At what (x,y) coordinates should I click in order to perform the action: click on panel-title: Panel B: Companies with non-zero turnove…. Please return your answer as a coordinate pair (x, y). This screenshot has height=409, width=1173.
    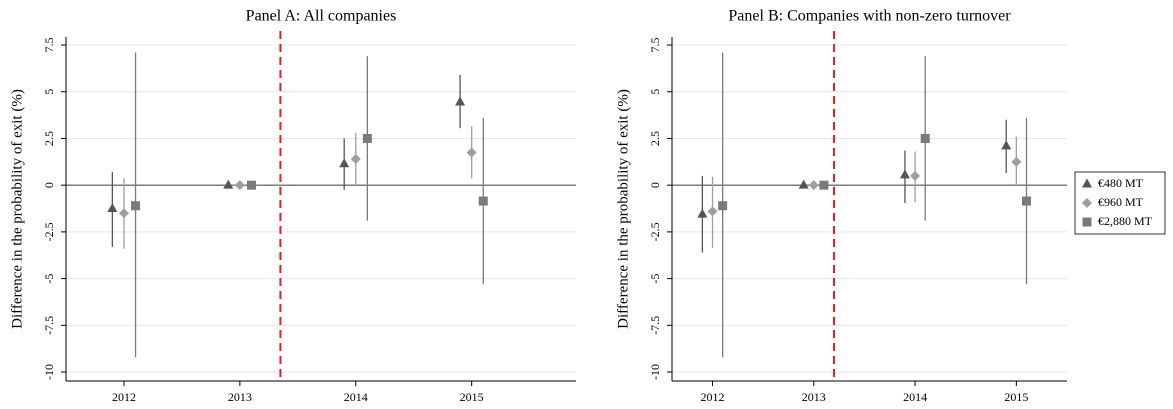
    Looking at the image, I should click on (869, 16).